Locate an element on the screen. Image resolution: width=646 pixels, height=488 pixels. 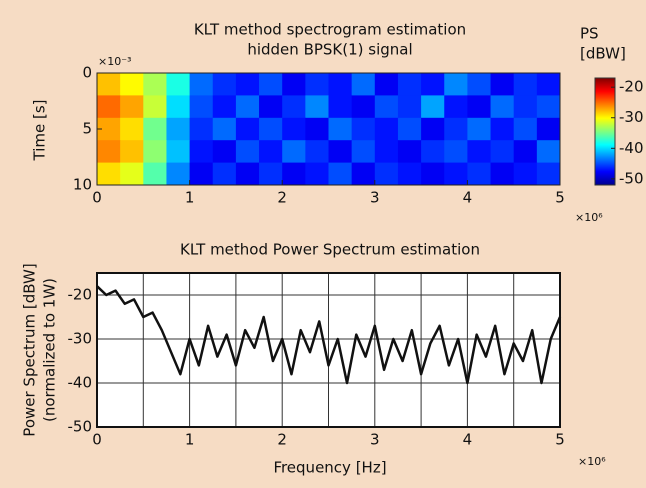
y-tick-label: -30 is located at coordinates (80, 339).